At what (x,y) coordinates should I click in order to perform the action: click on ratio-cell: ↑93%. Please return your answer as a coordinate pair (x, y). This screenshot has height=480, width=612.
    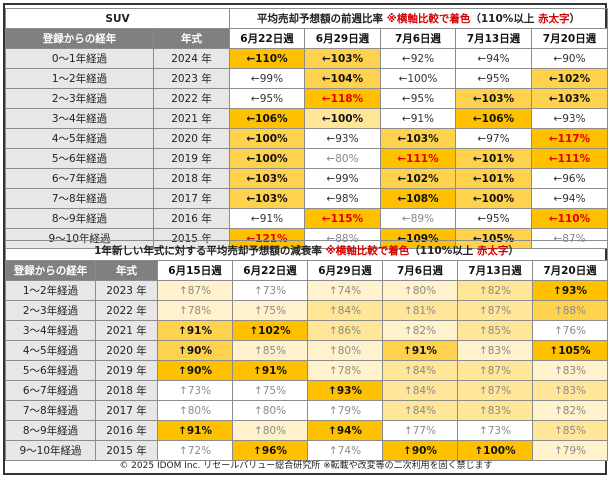
    Looking at the image, I should click on (570, 290).